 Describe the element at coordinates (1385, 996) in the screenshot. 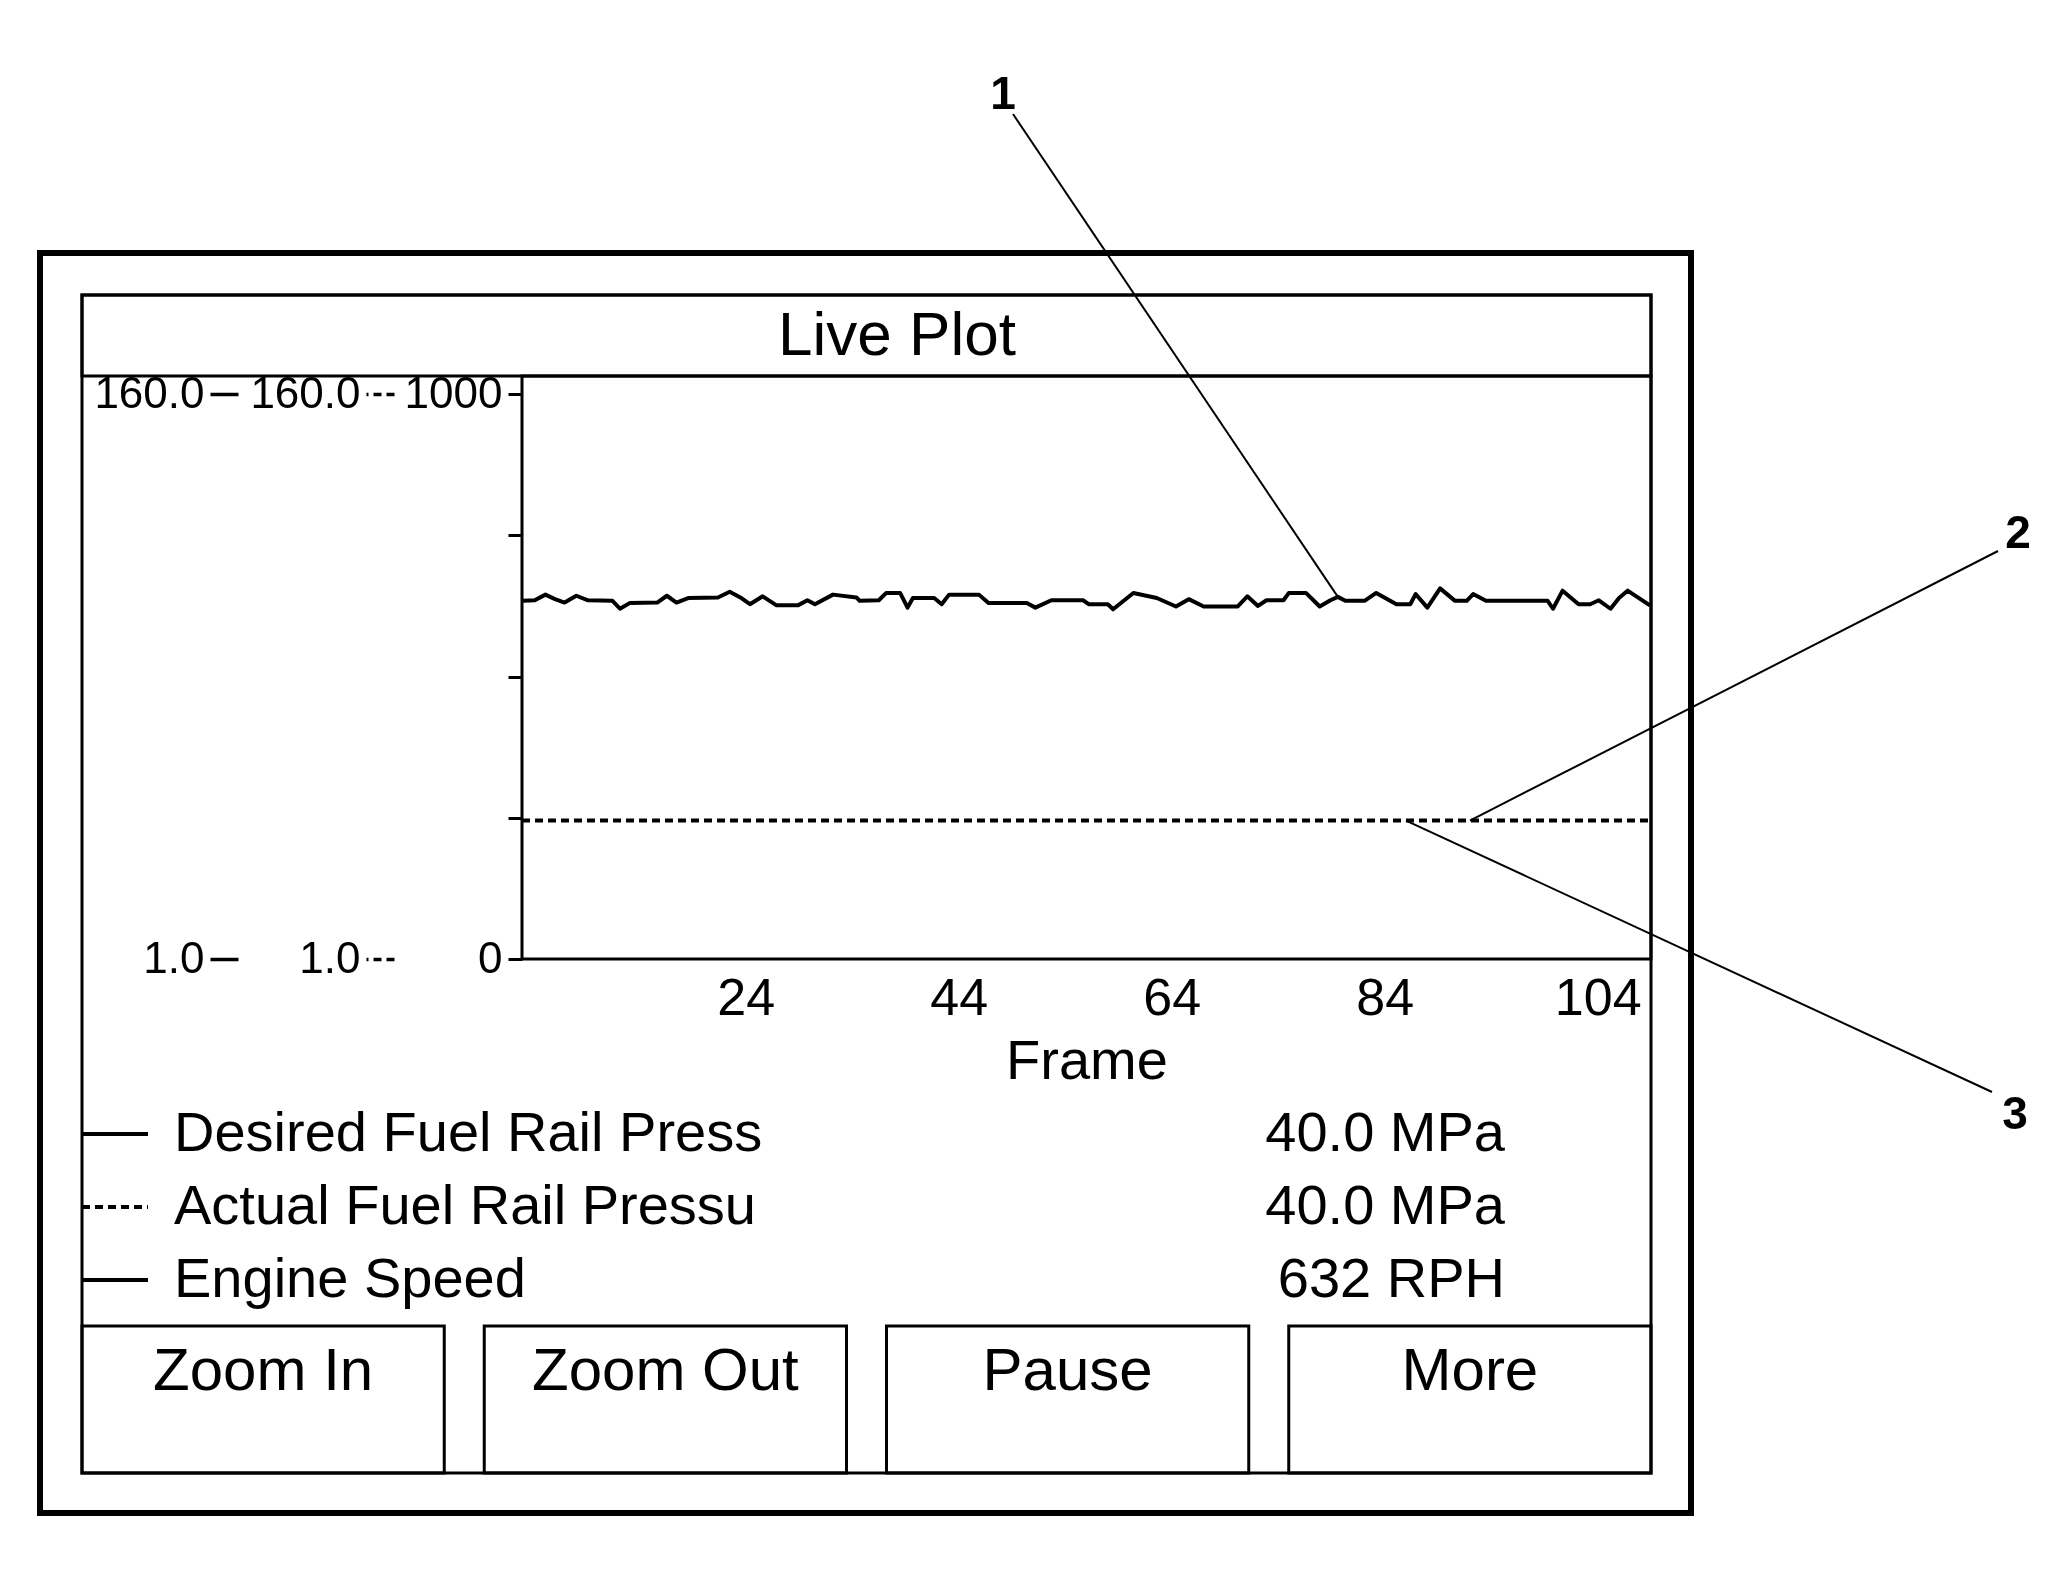

I see `x-tick-label: 84` at that location.